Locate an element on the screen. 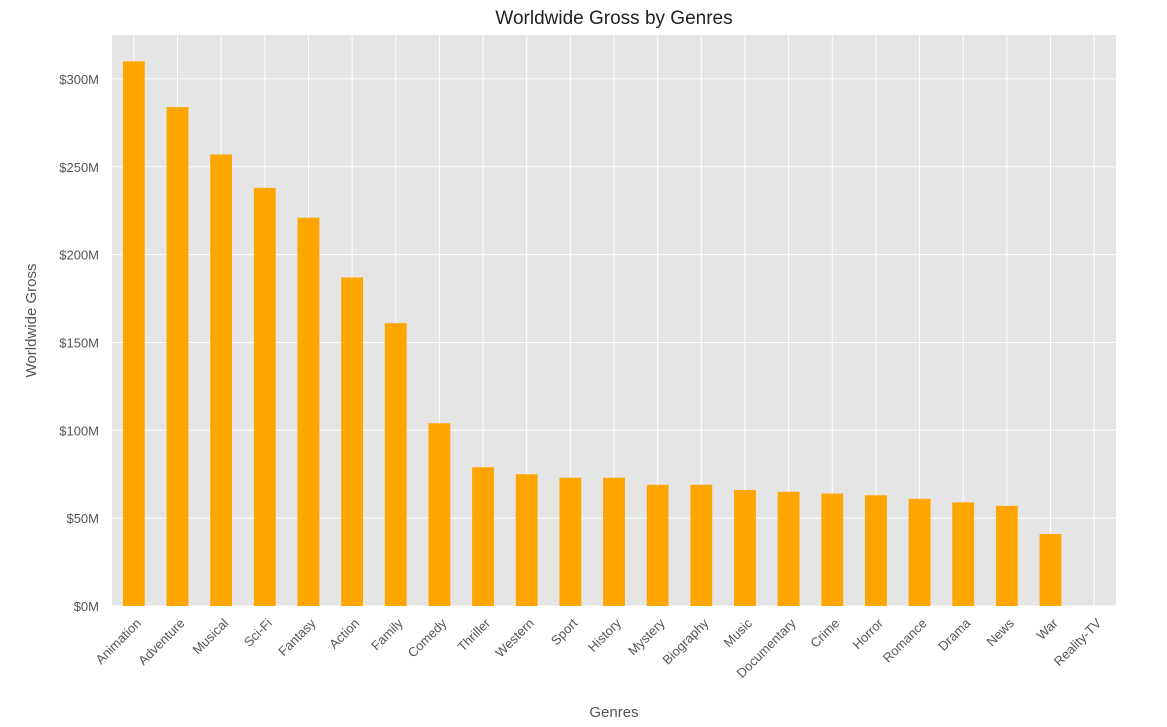  y-tick-label: $50M is located at coordinates (82, 518).